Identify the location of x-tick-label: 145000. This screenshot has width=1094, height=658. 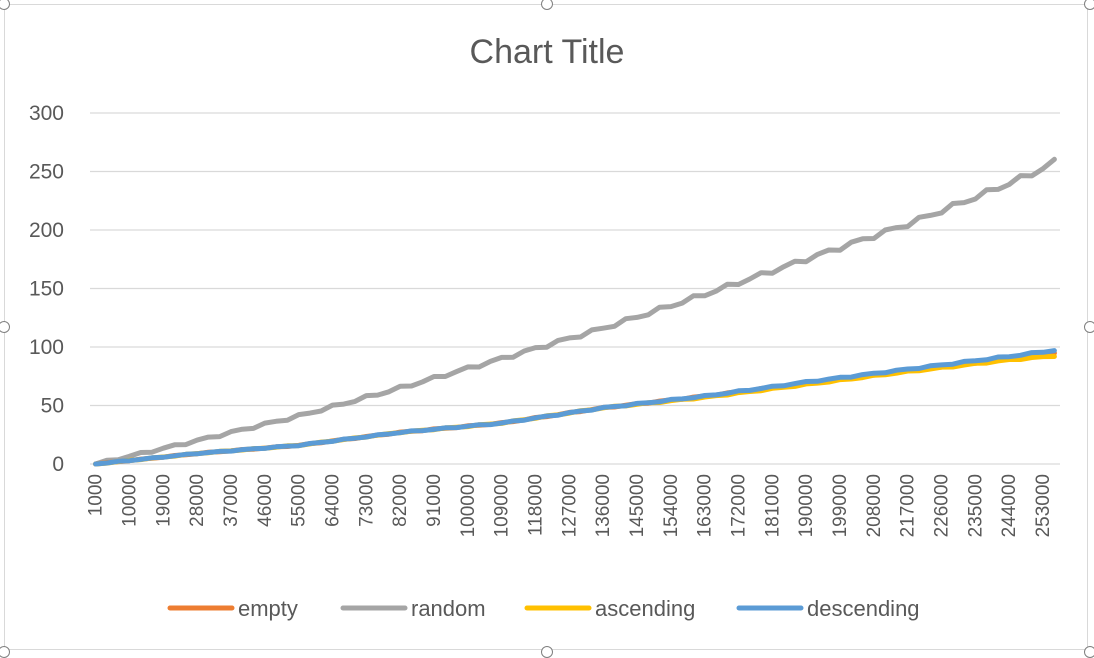
(637, 505).